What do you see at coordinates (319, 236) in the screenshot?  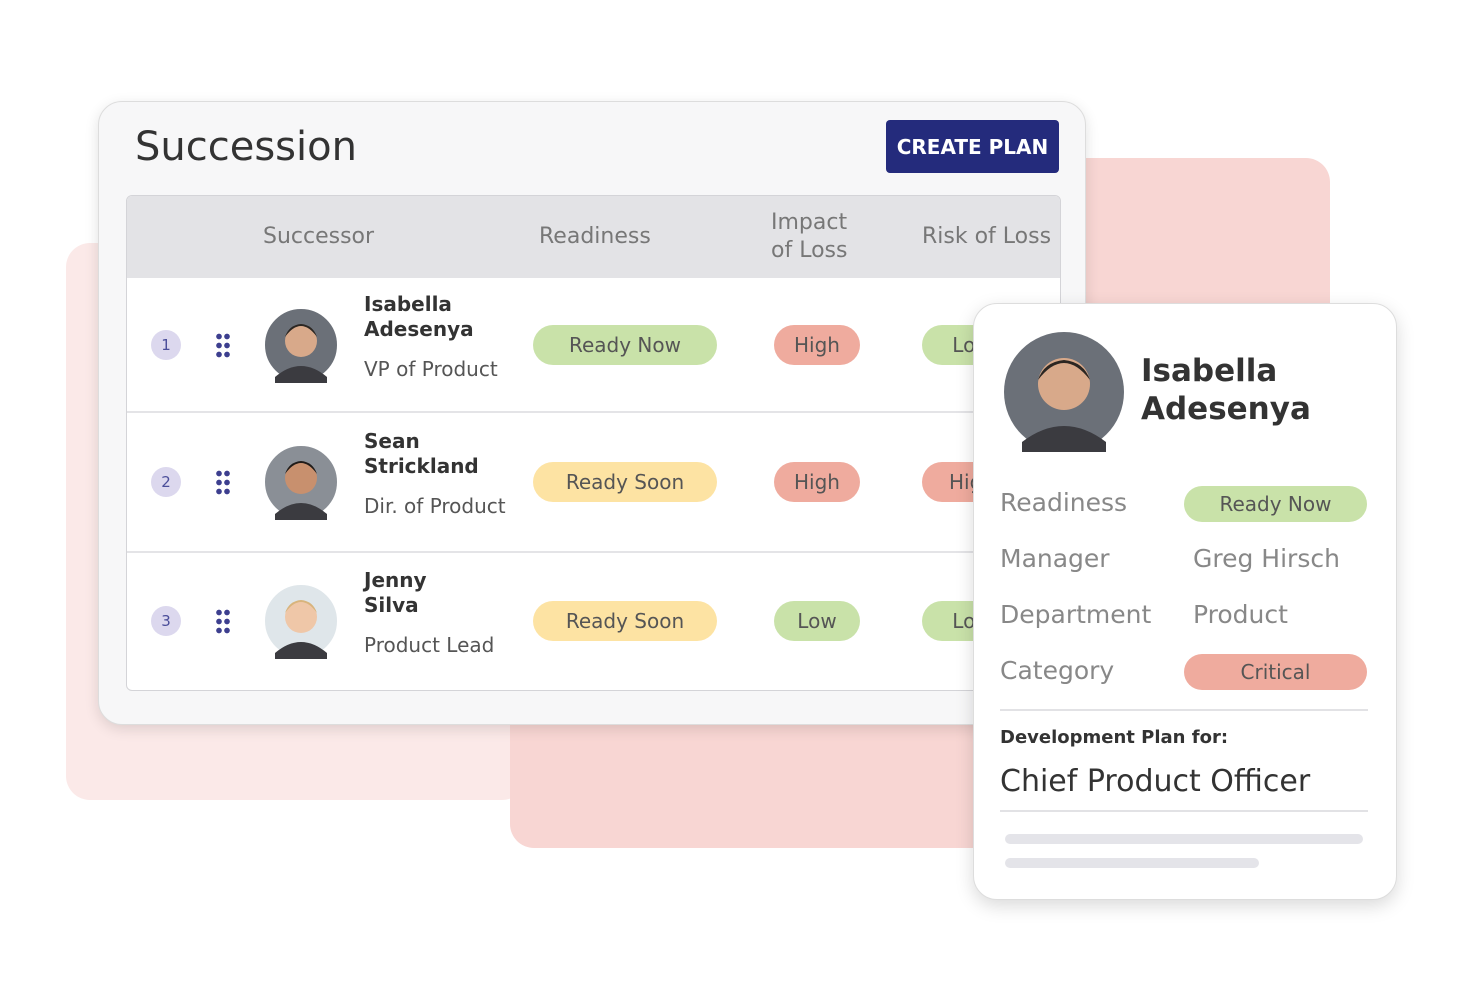 I see `column-header: Successor` at bounding box center [319, 236].